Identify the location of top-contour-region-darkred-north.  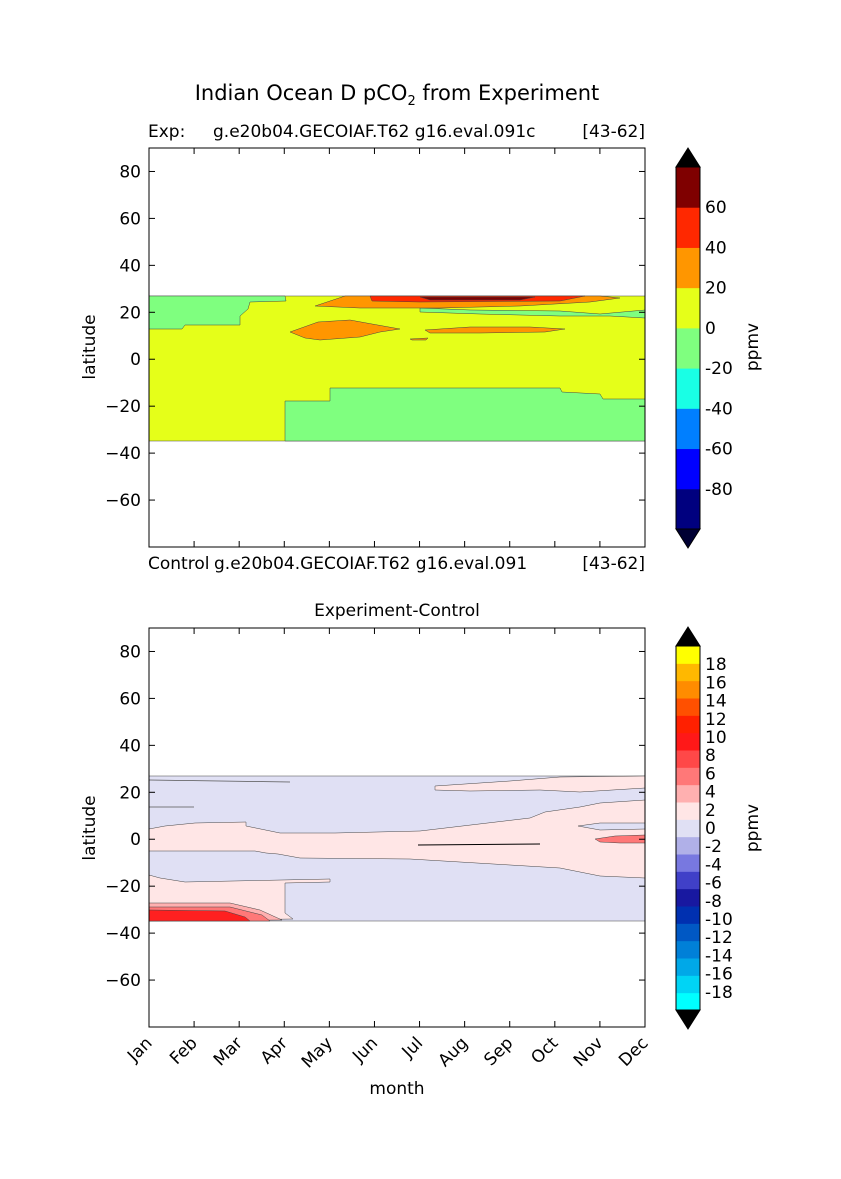
(477, 298).